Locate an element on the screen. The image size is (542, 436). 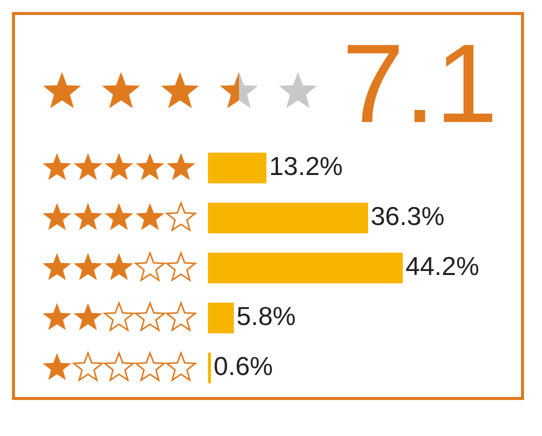
data-label: 0.6% is located at coordinates (243, 366).